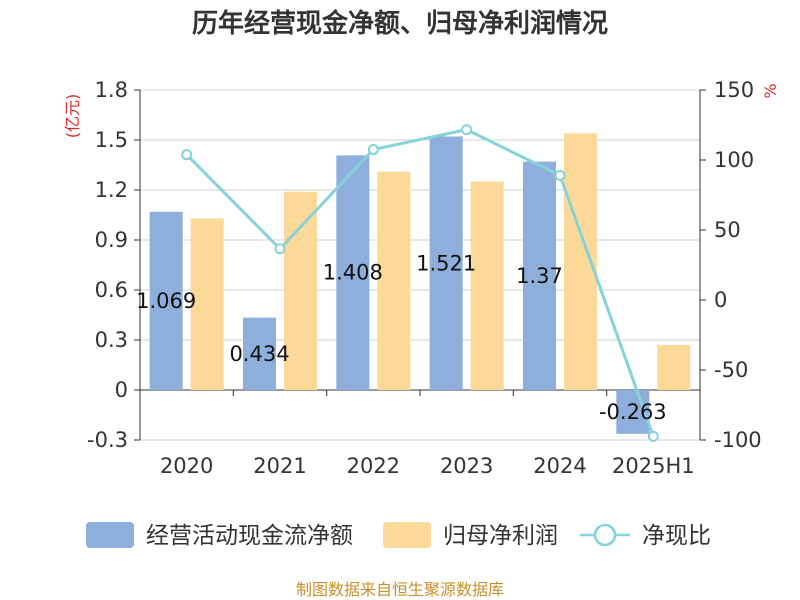  I want to click on right-tick-label: 0, so click(720, 300).